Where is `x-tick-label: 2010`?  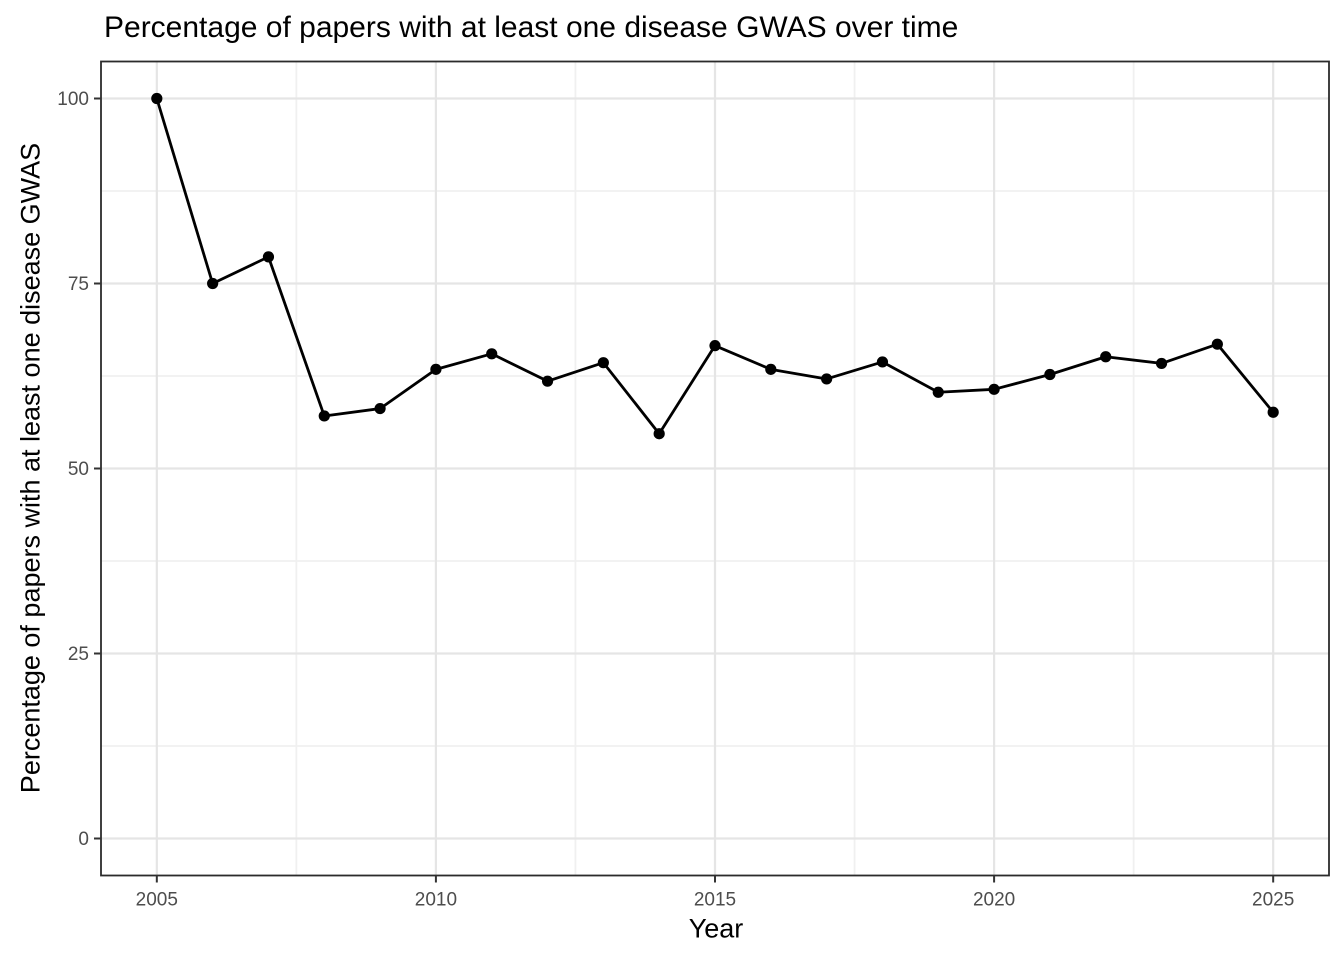
x-tick-label: 2010 is located at coordinates (436, 900).